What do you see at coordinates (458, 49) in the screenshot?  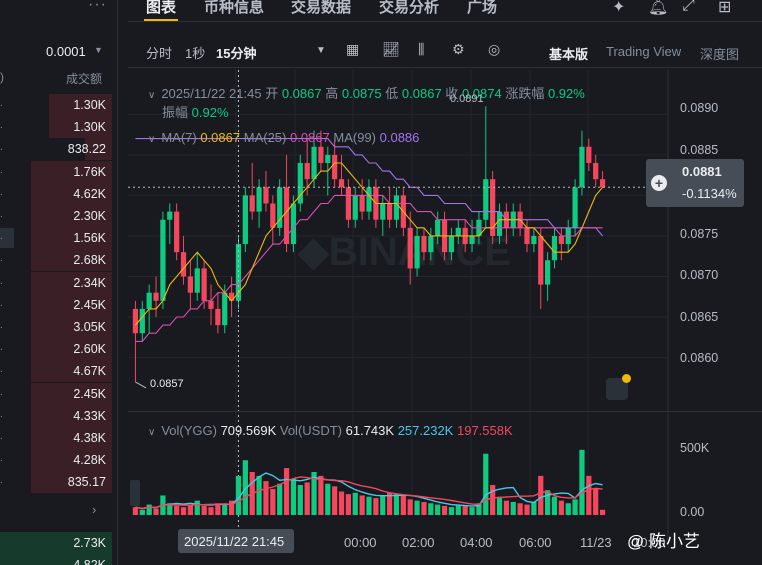 I see `settings-icon: ⚙` at bounding box center [458, 49].